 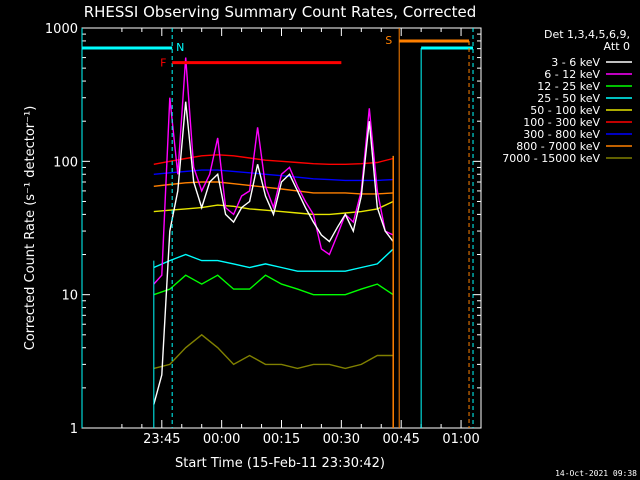 What do you see at coordinates (74, 429) in the screenshot?
I see `y-tick-label: 1` at bounding box center [74, 429].